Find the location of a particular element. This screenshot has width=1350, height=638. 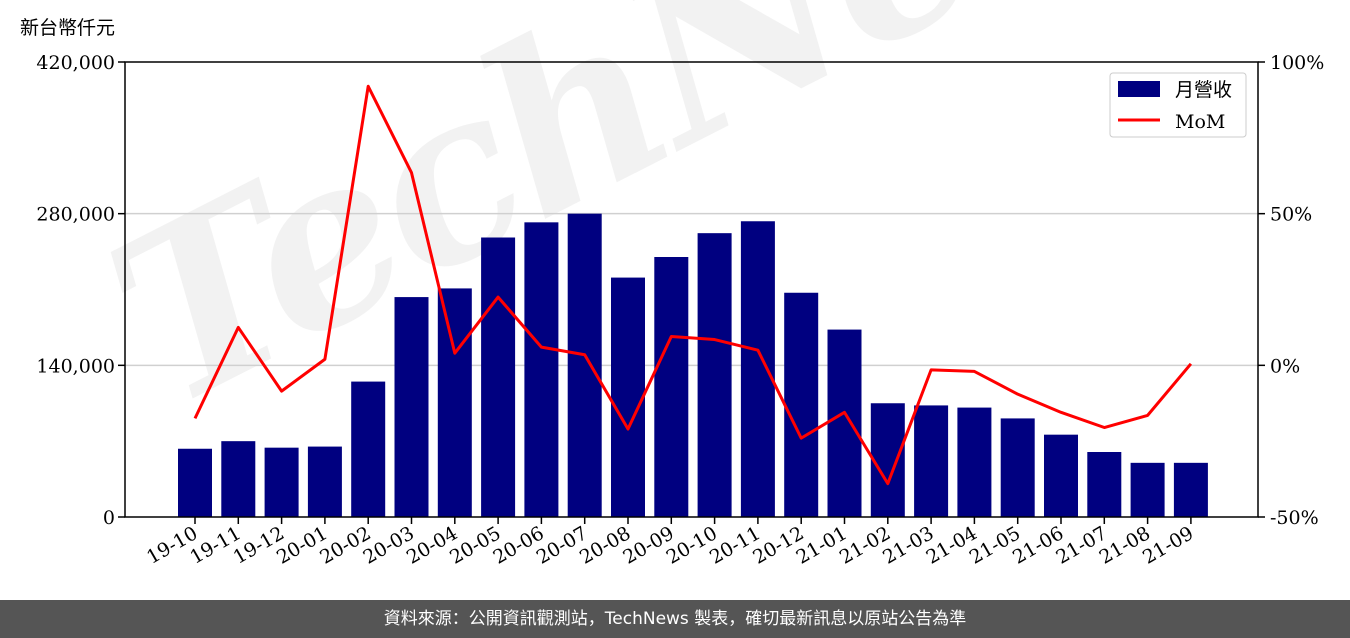

legend-label-line: MoM is located at coordinates (1200, 122).